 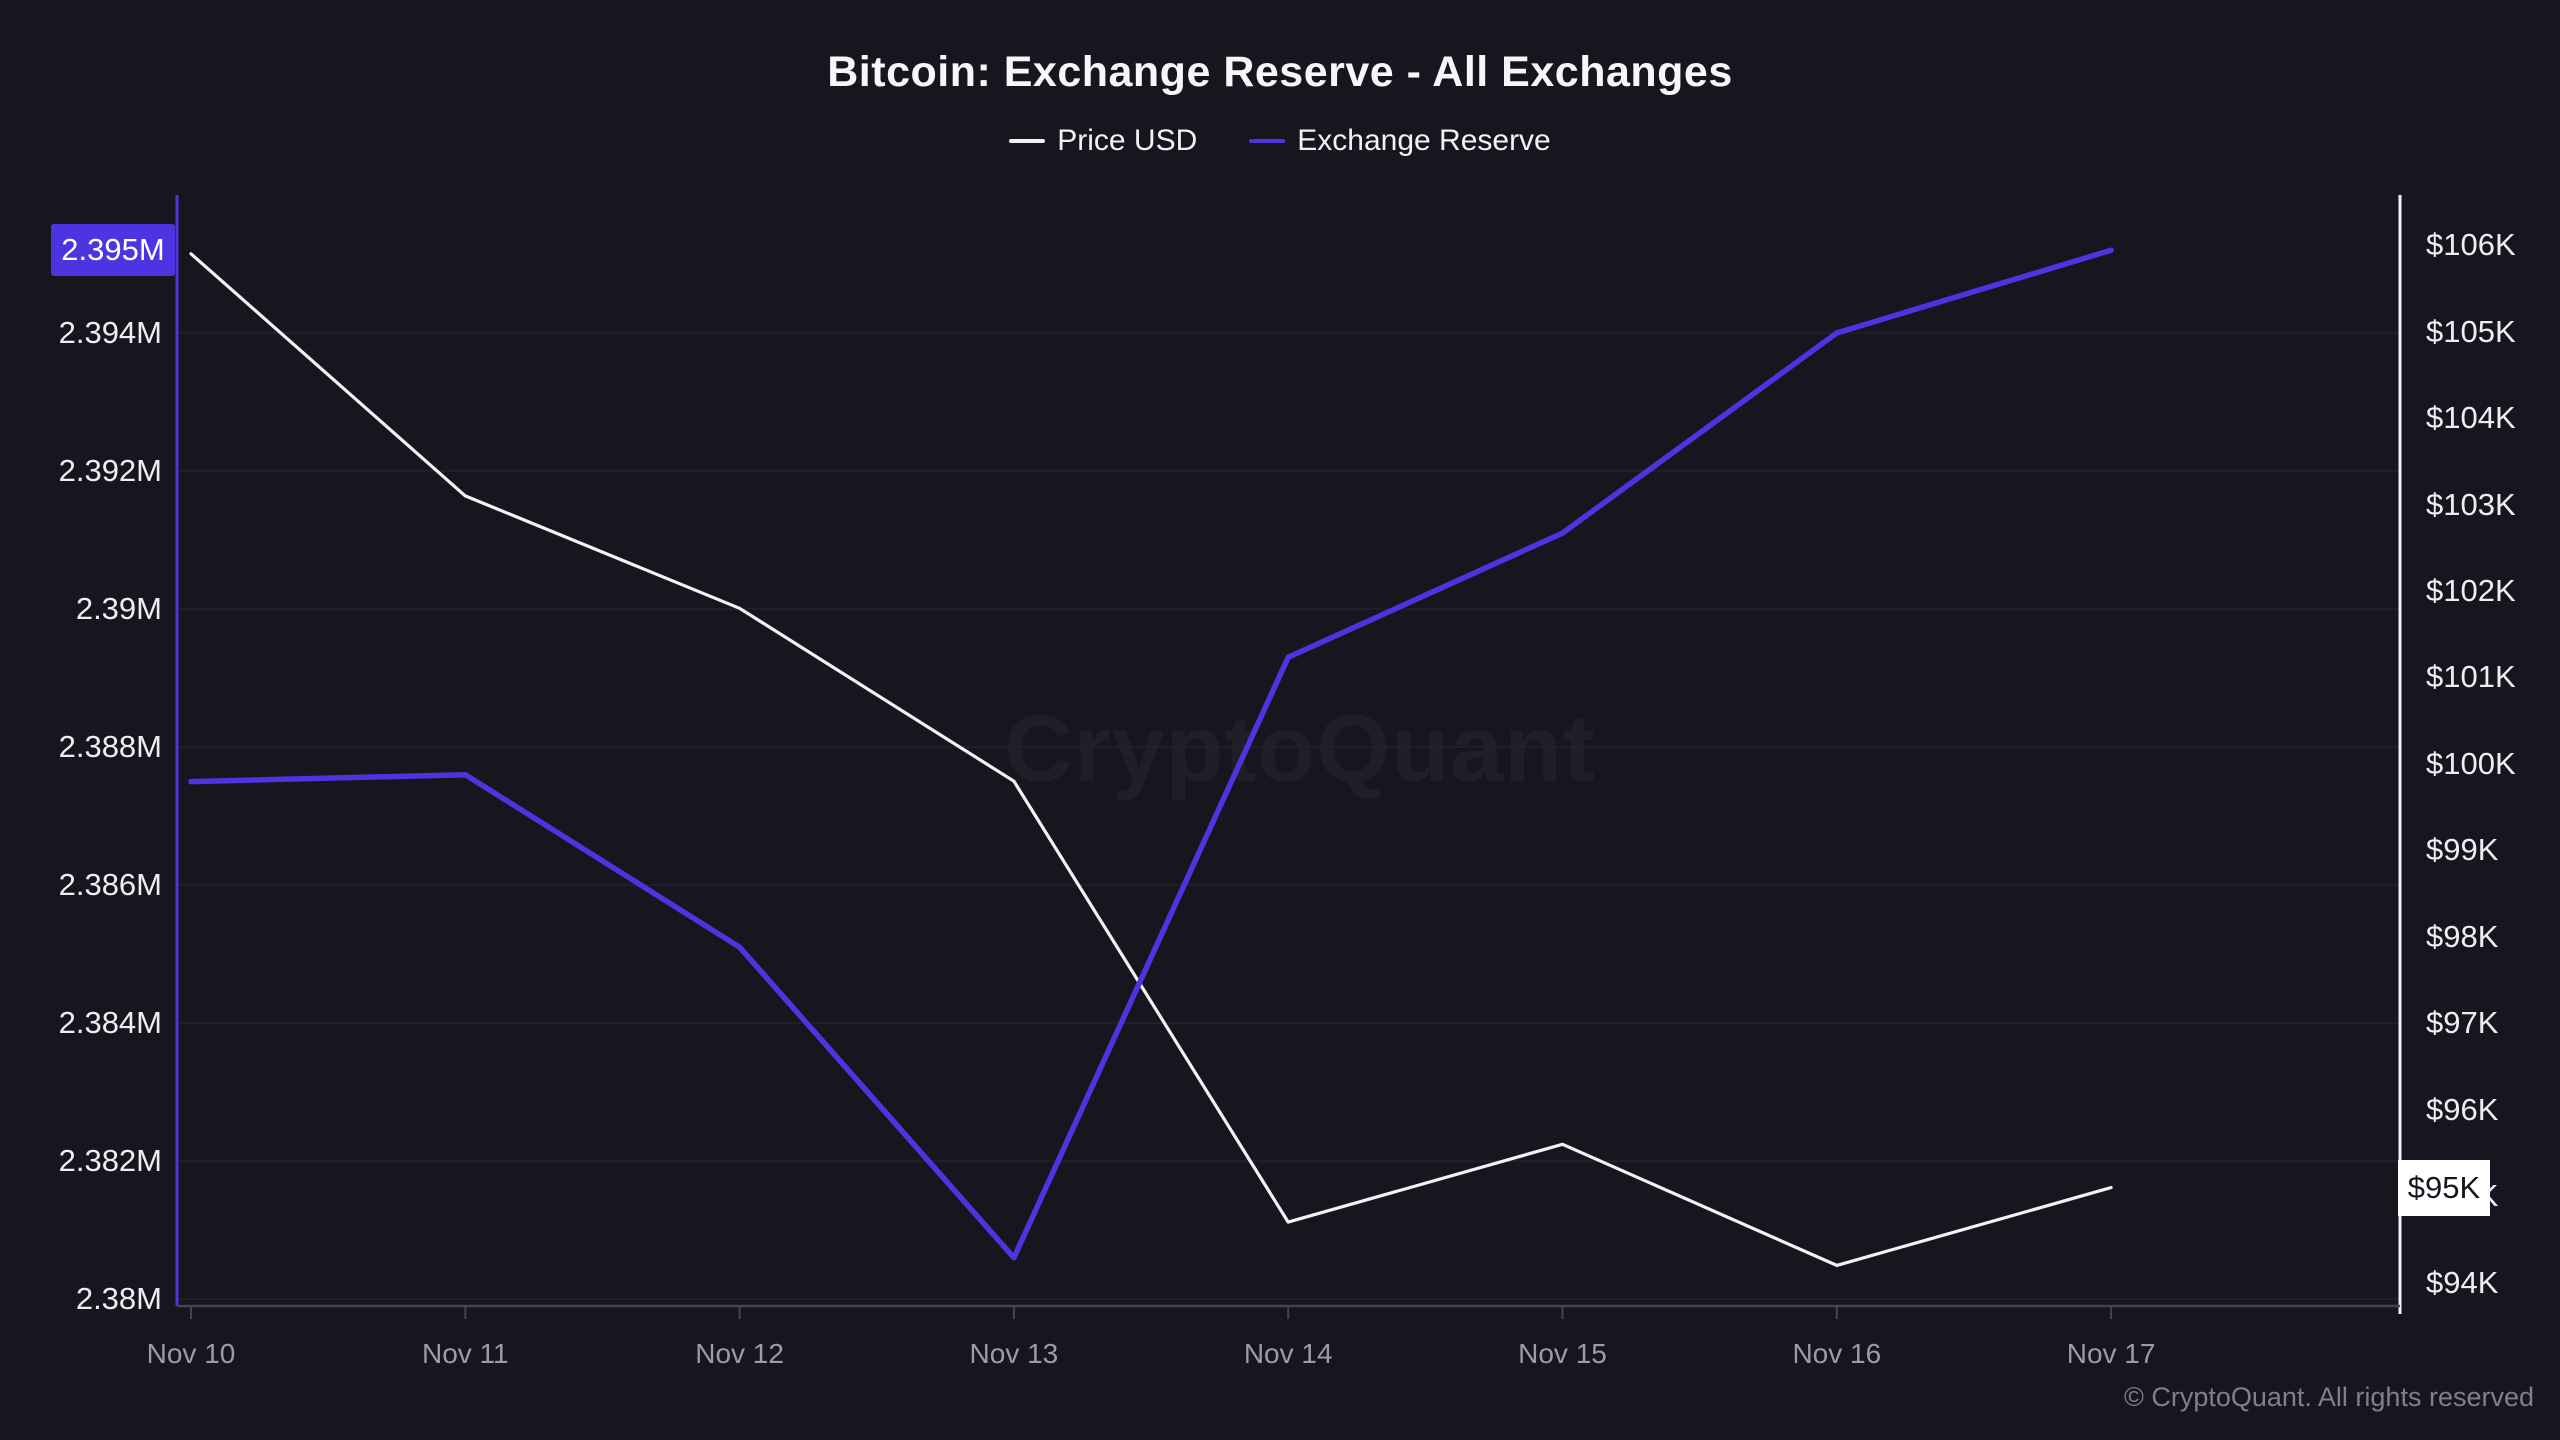 I want to click on right-axis-tick-label: $105K, so click(x=2471, y=331).